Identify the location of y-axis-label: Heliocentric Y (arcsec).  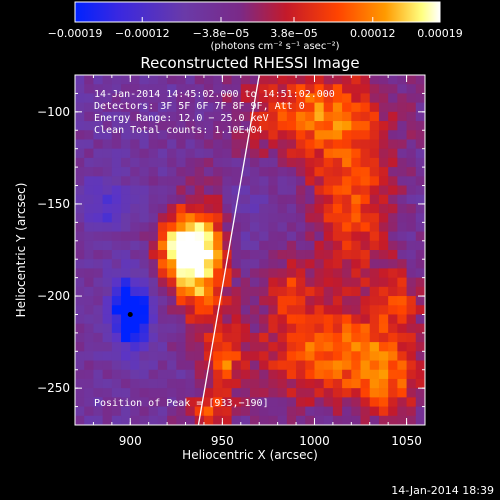
(21, 250).